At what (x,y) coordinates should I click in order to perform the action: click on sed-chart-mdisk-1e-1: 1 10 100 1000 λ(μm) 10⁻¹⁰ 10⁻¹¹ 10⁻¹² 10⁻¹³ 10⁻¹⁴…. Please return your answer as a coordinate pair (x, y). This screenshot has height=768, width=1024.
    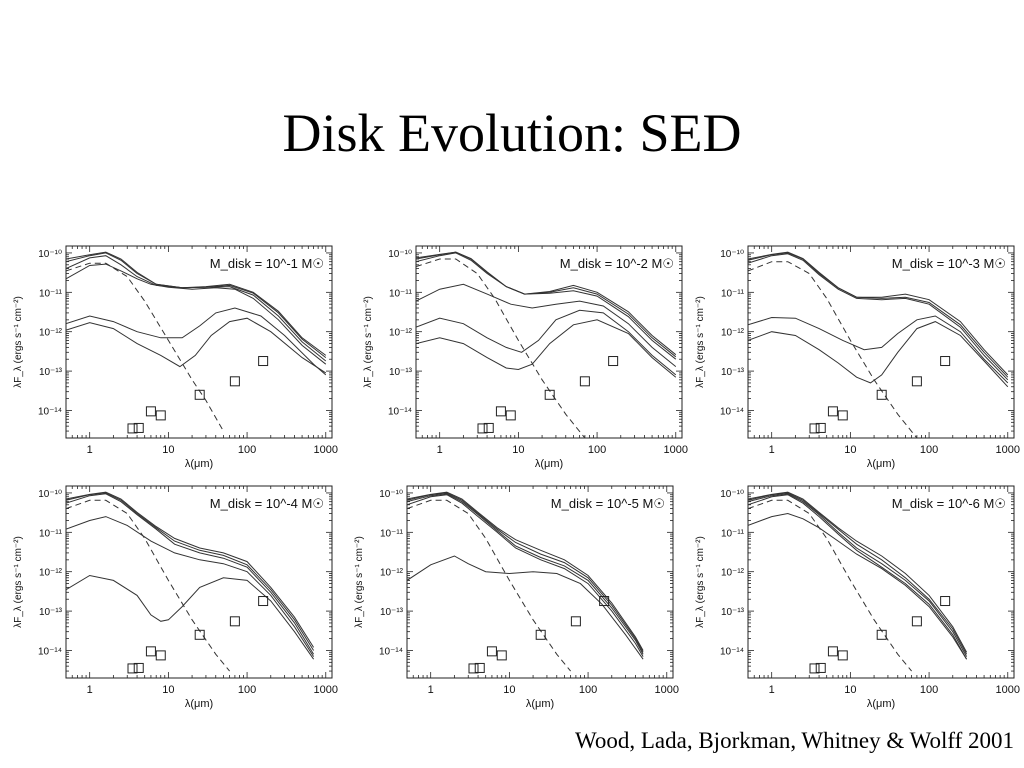
    Looking at the image, I should click on (175, 357).